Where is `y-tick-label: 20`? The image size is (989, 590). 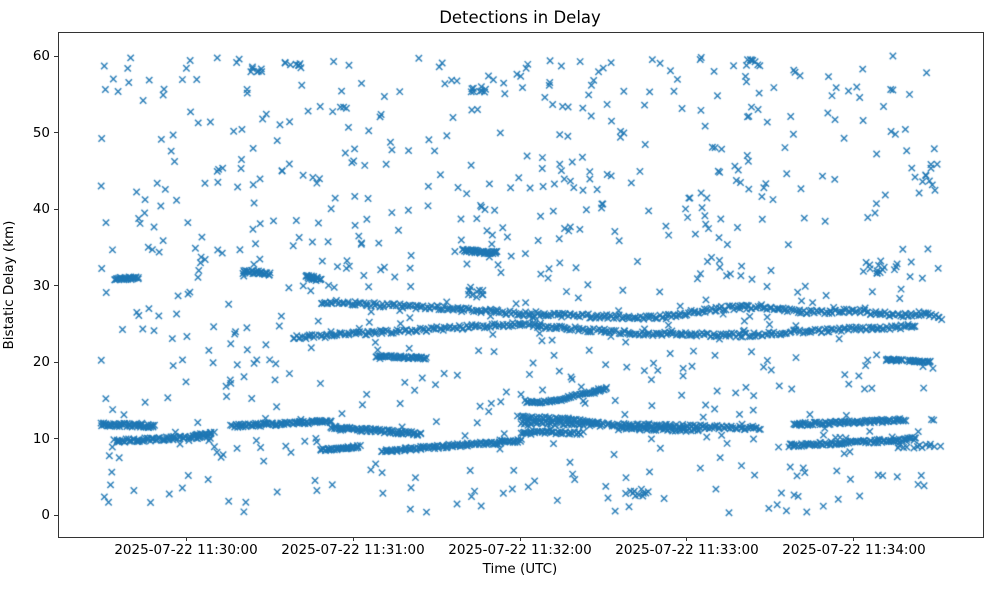
y-tick-label: 20 is located at coordinates (41, 362).